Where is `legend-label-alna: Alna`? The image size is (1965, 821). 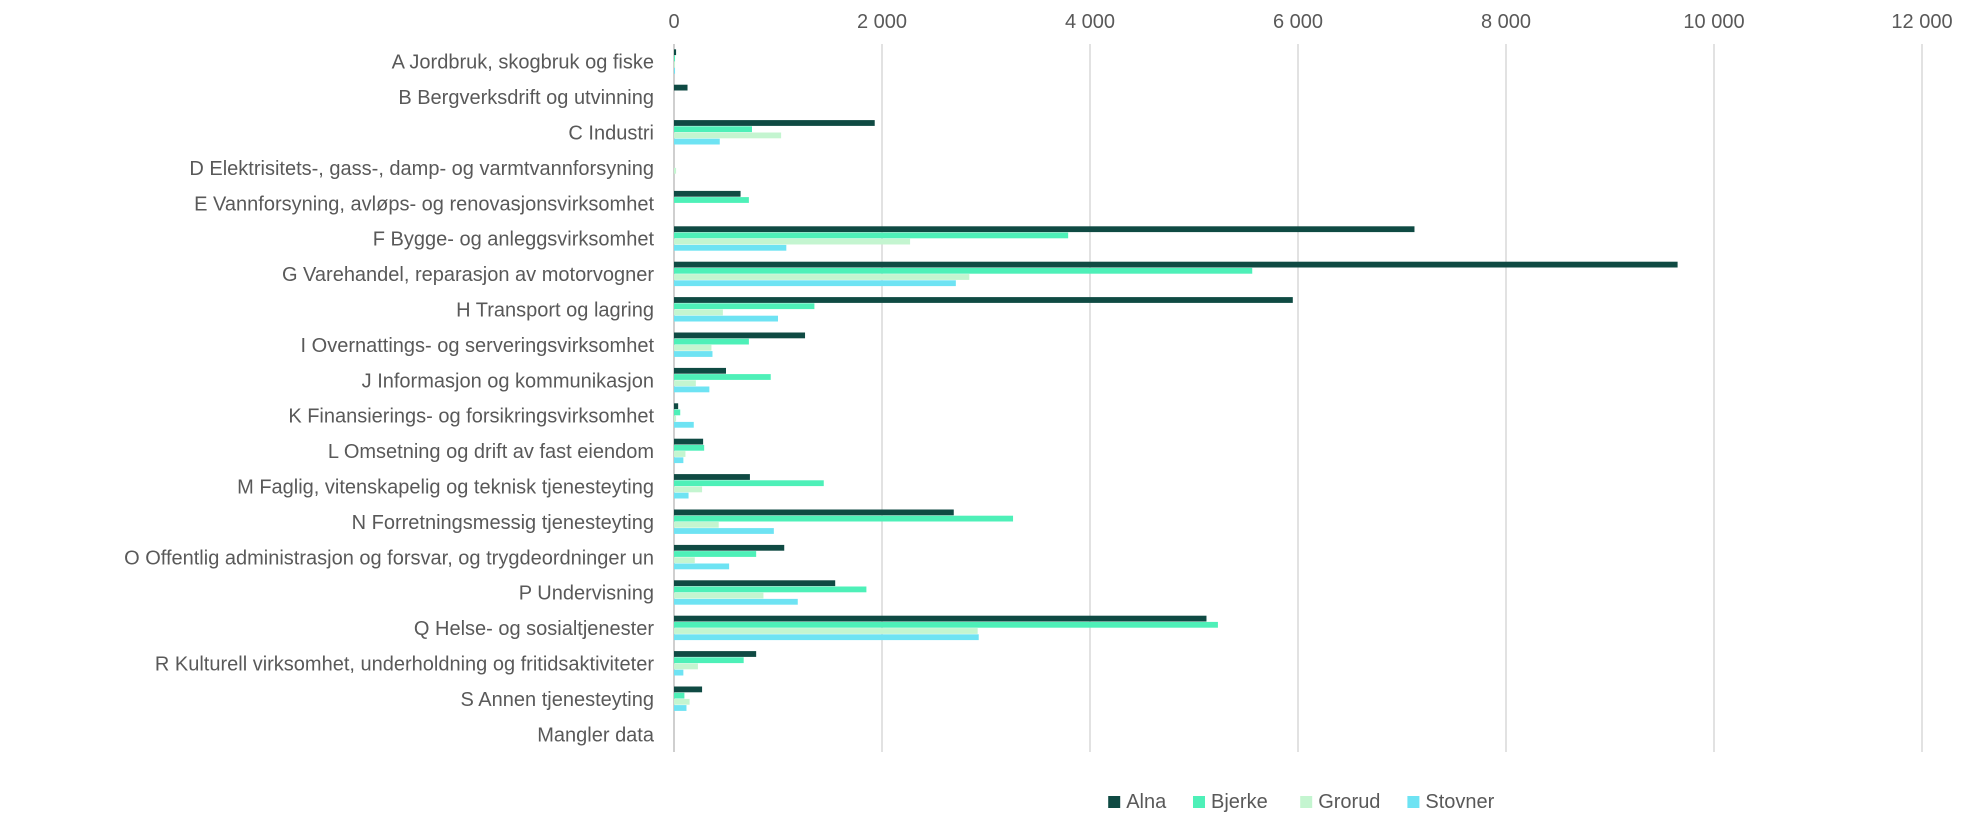
legend-label-alna: Alna is located at coordinates (1146, 802).